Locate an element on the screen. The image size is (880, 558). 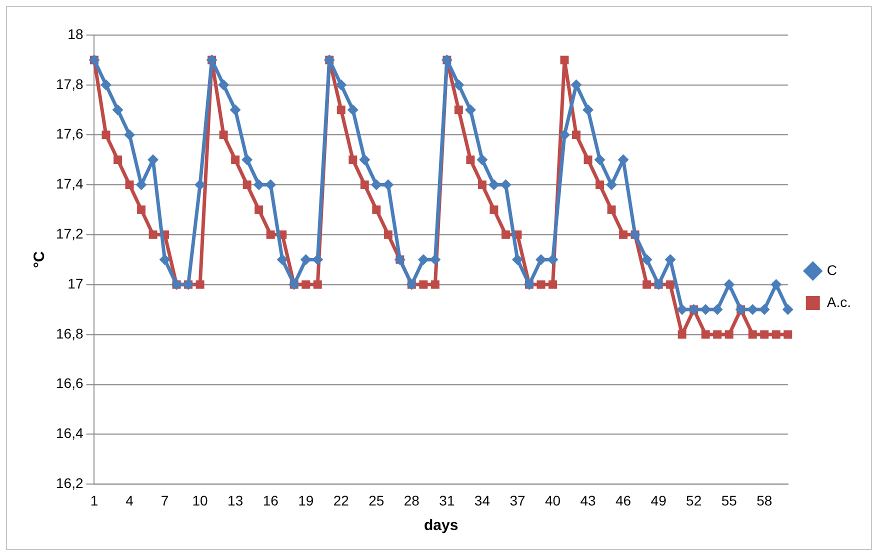
x-axis-title: days is located at coordinates (441, 525).